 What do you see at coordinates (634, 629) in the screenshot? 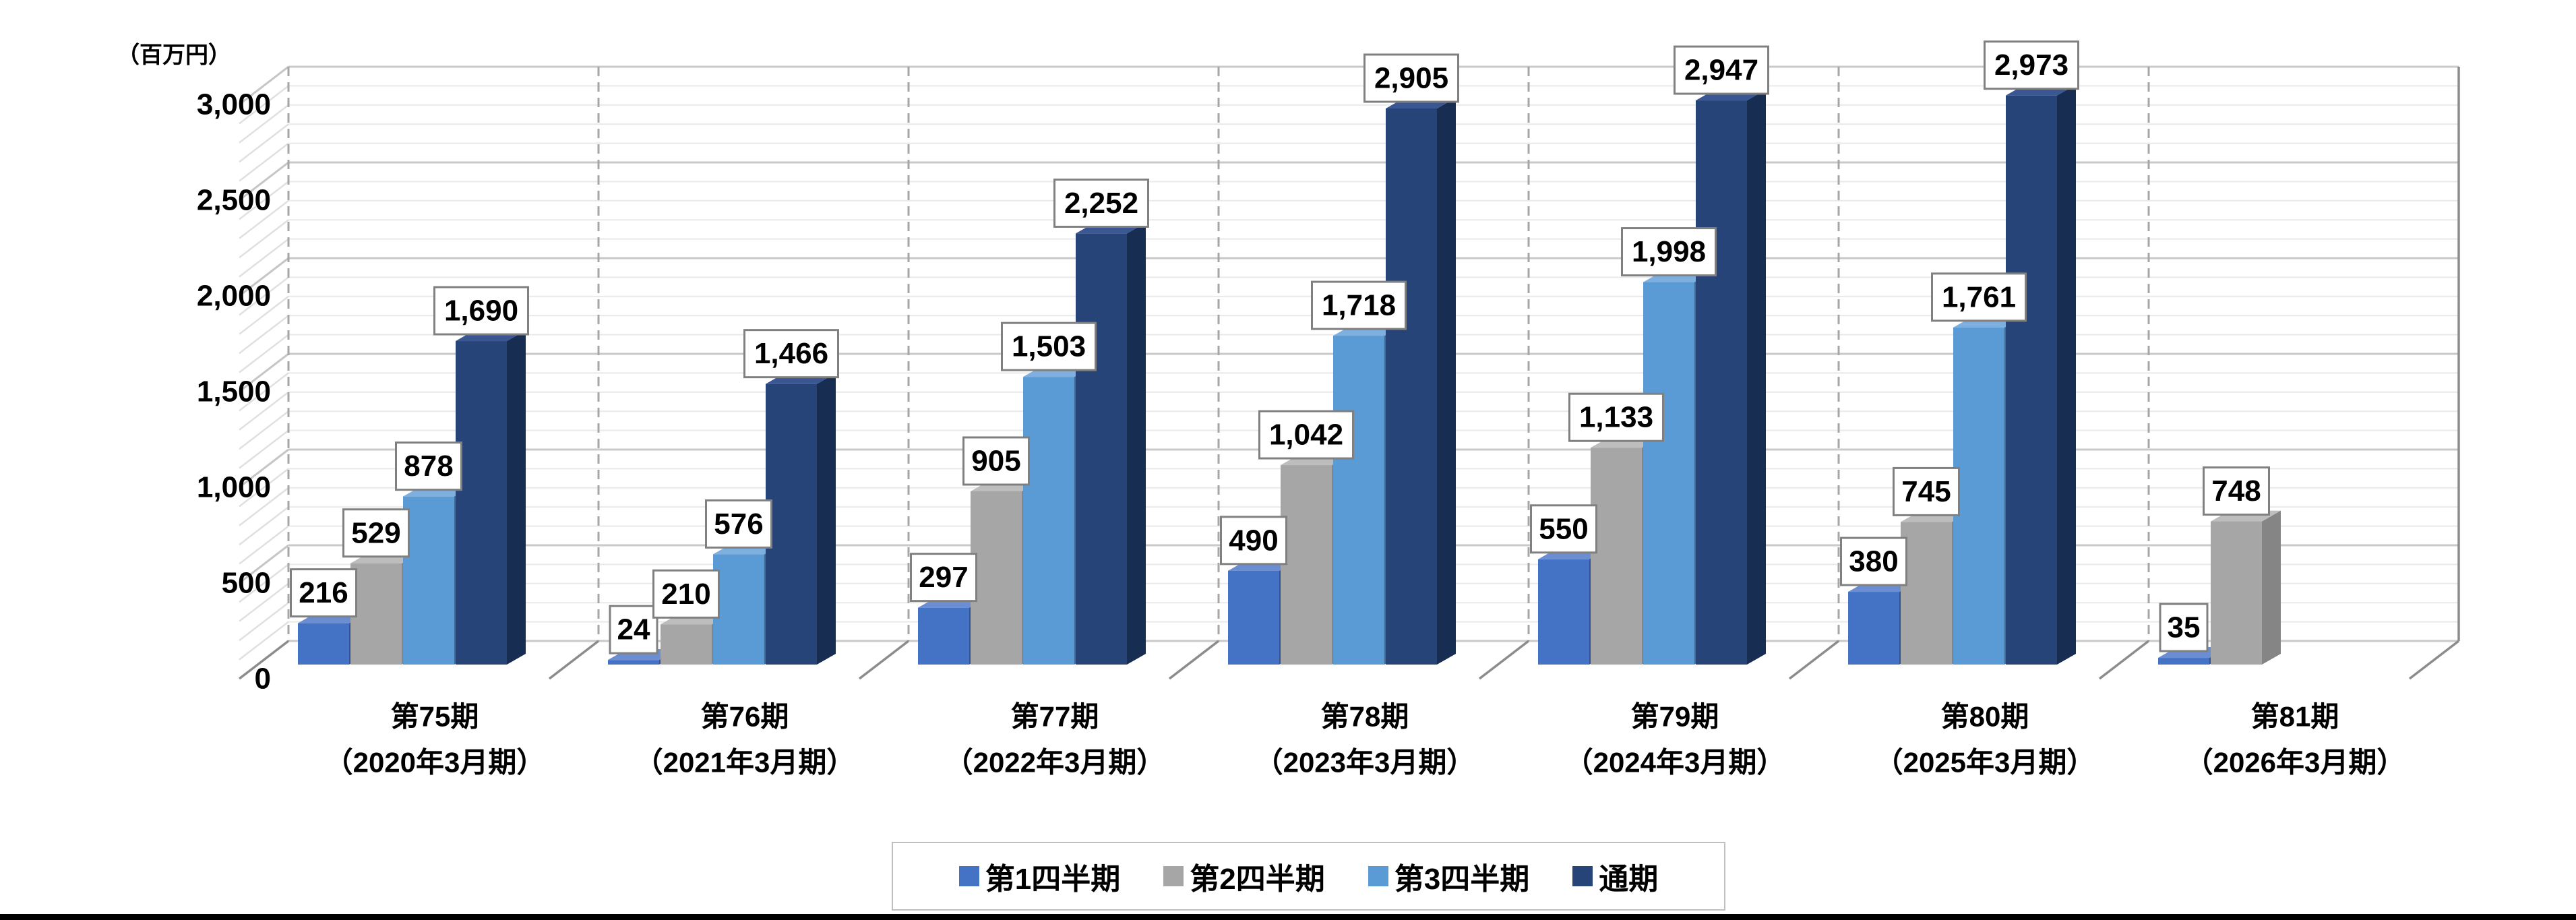
I see `value-label-q1-cat1-box` at bounding box center [634, 629].